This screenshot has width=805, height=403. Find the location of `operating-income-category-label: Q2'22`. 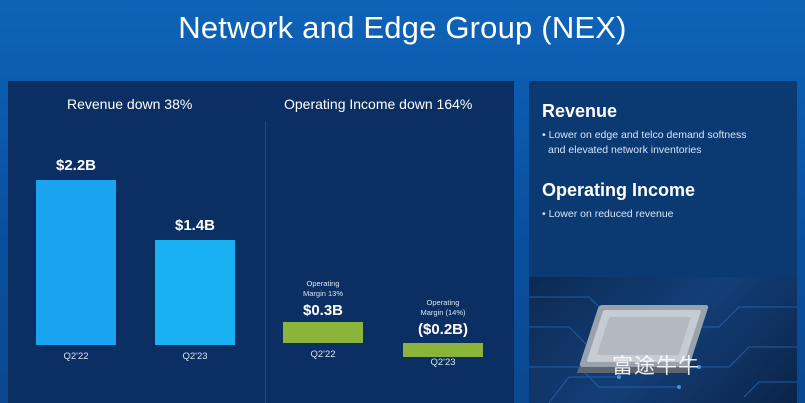

operating-income-category-label: Q2'22 is located at coordinates (322, 354).